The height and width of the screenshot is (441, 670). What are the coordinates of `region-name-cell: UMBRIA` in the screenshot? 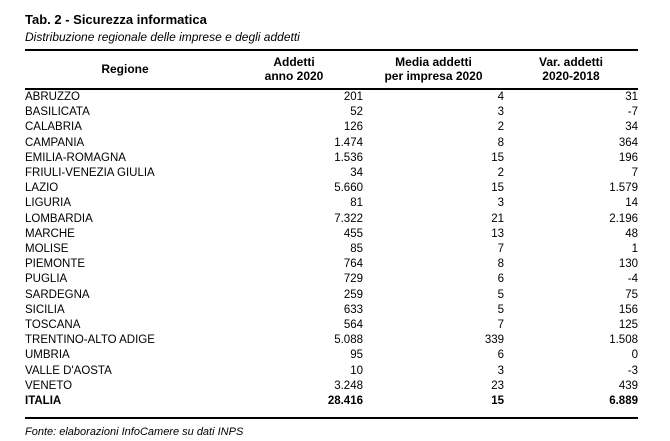 It's located at (47, 355).